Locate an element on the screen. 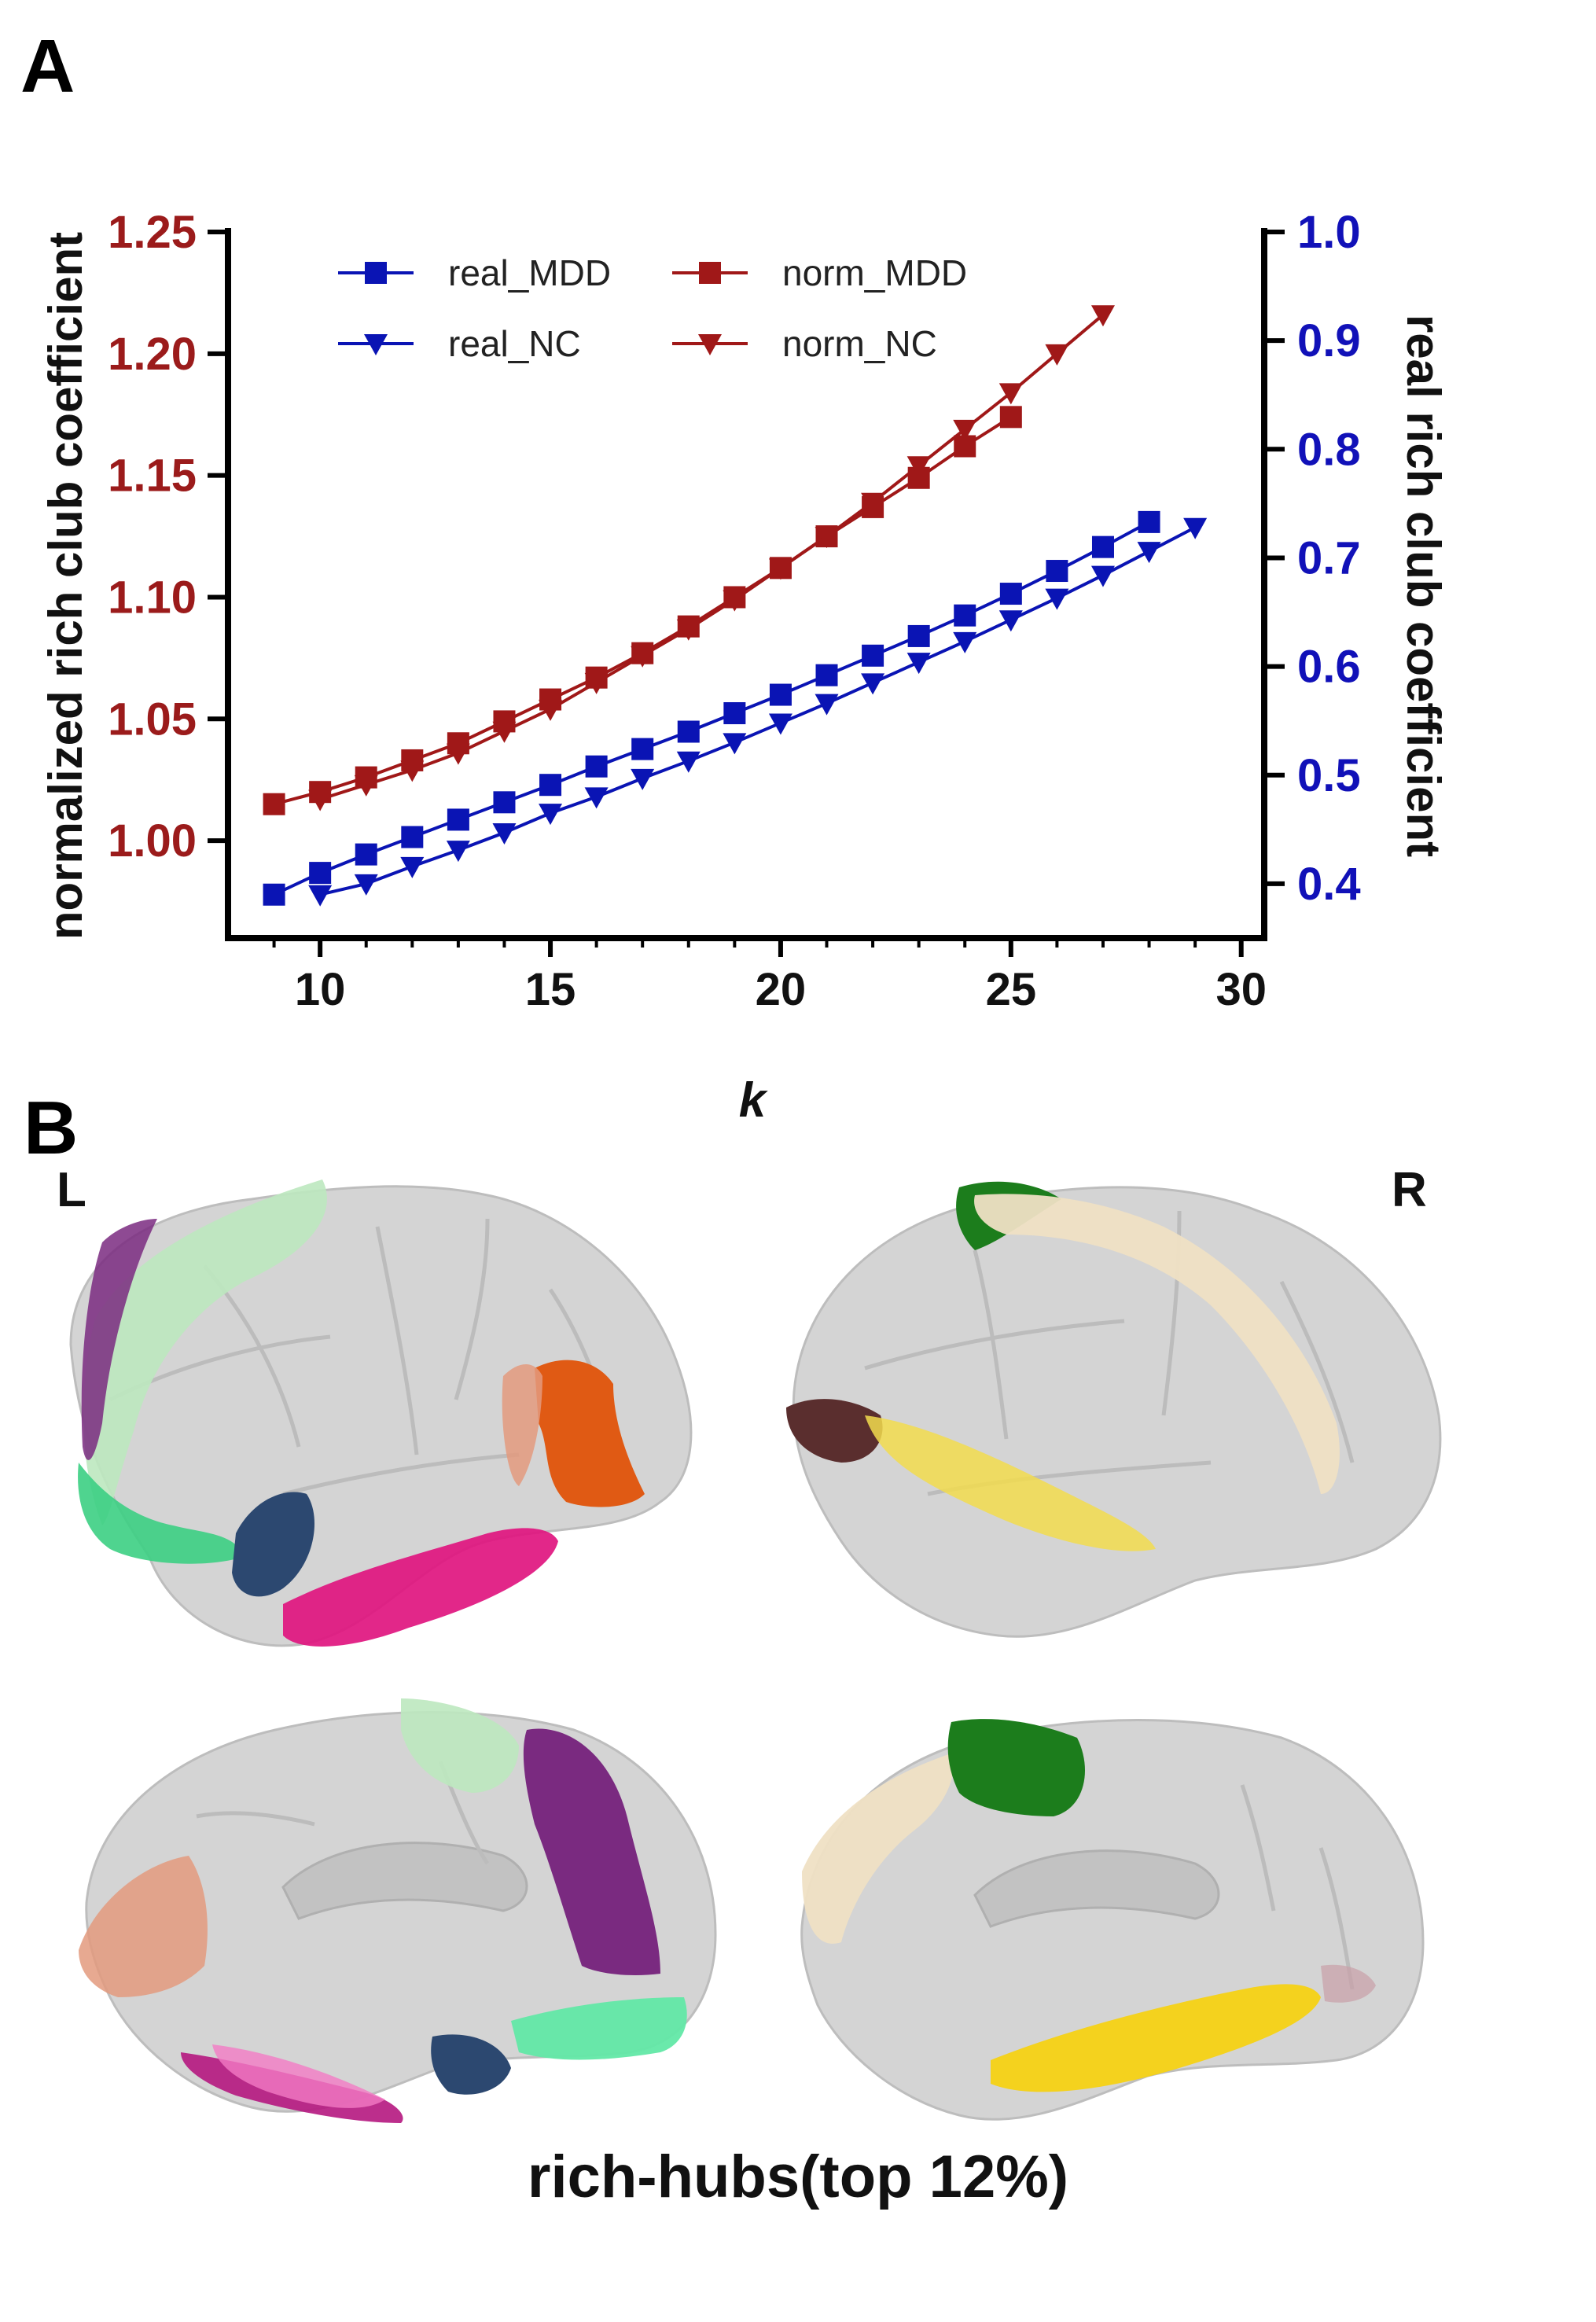  left-y-tick-label: 1.00 is located at coordinates (152, 841).